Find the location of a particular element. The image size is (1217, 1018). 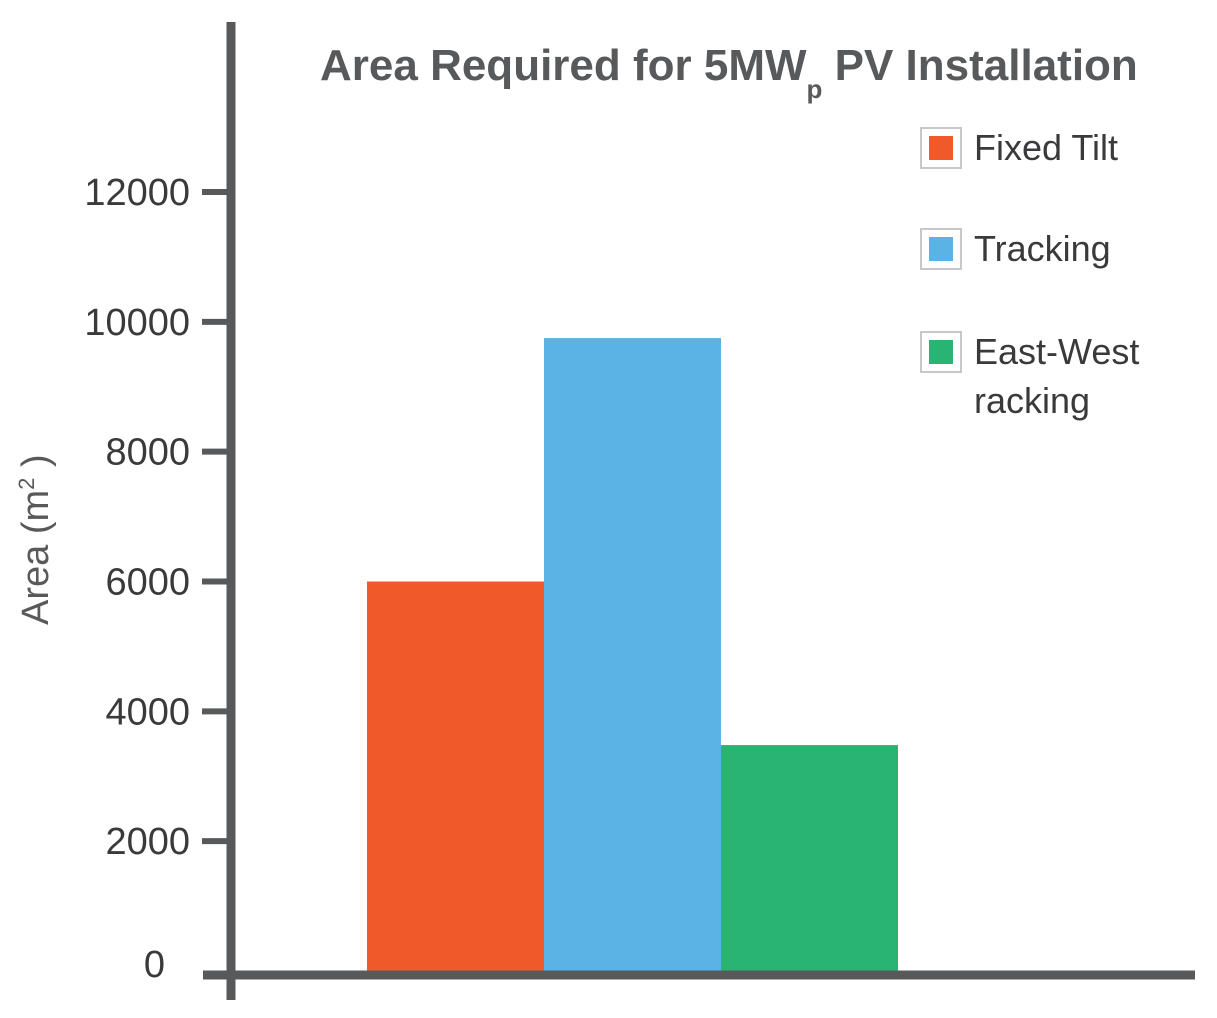

y-tick-label: 8000 is located at coordinates (147, 453).